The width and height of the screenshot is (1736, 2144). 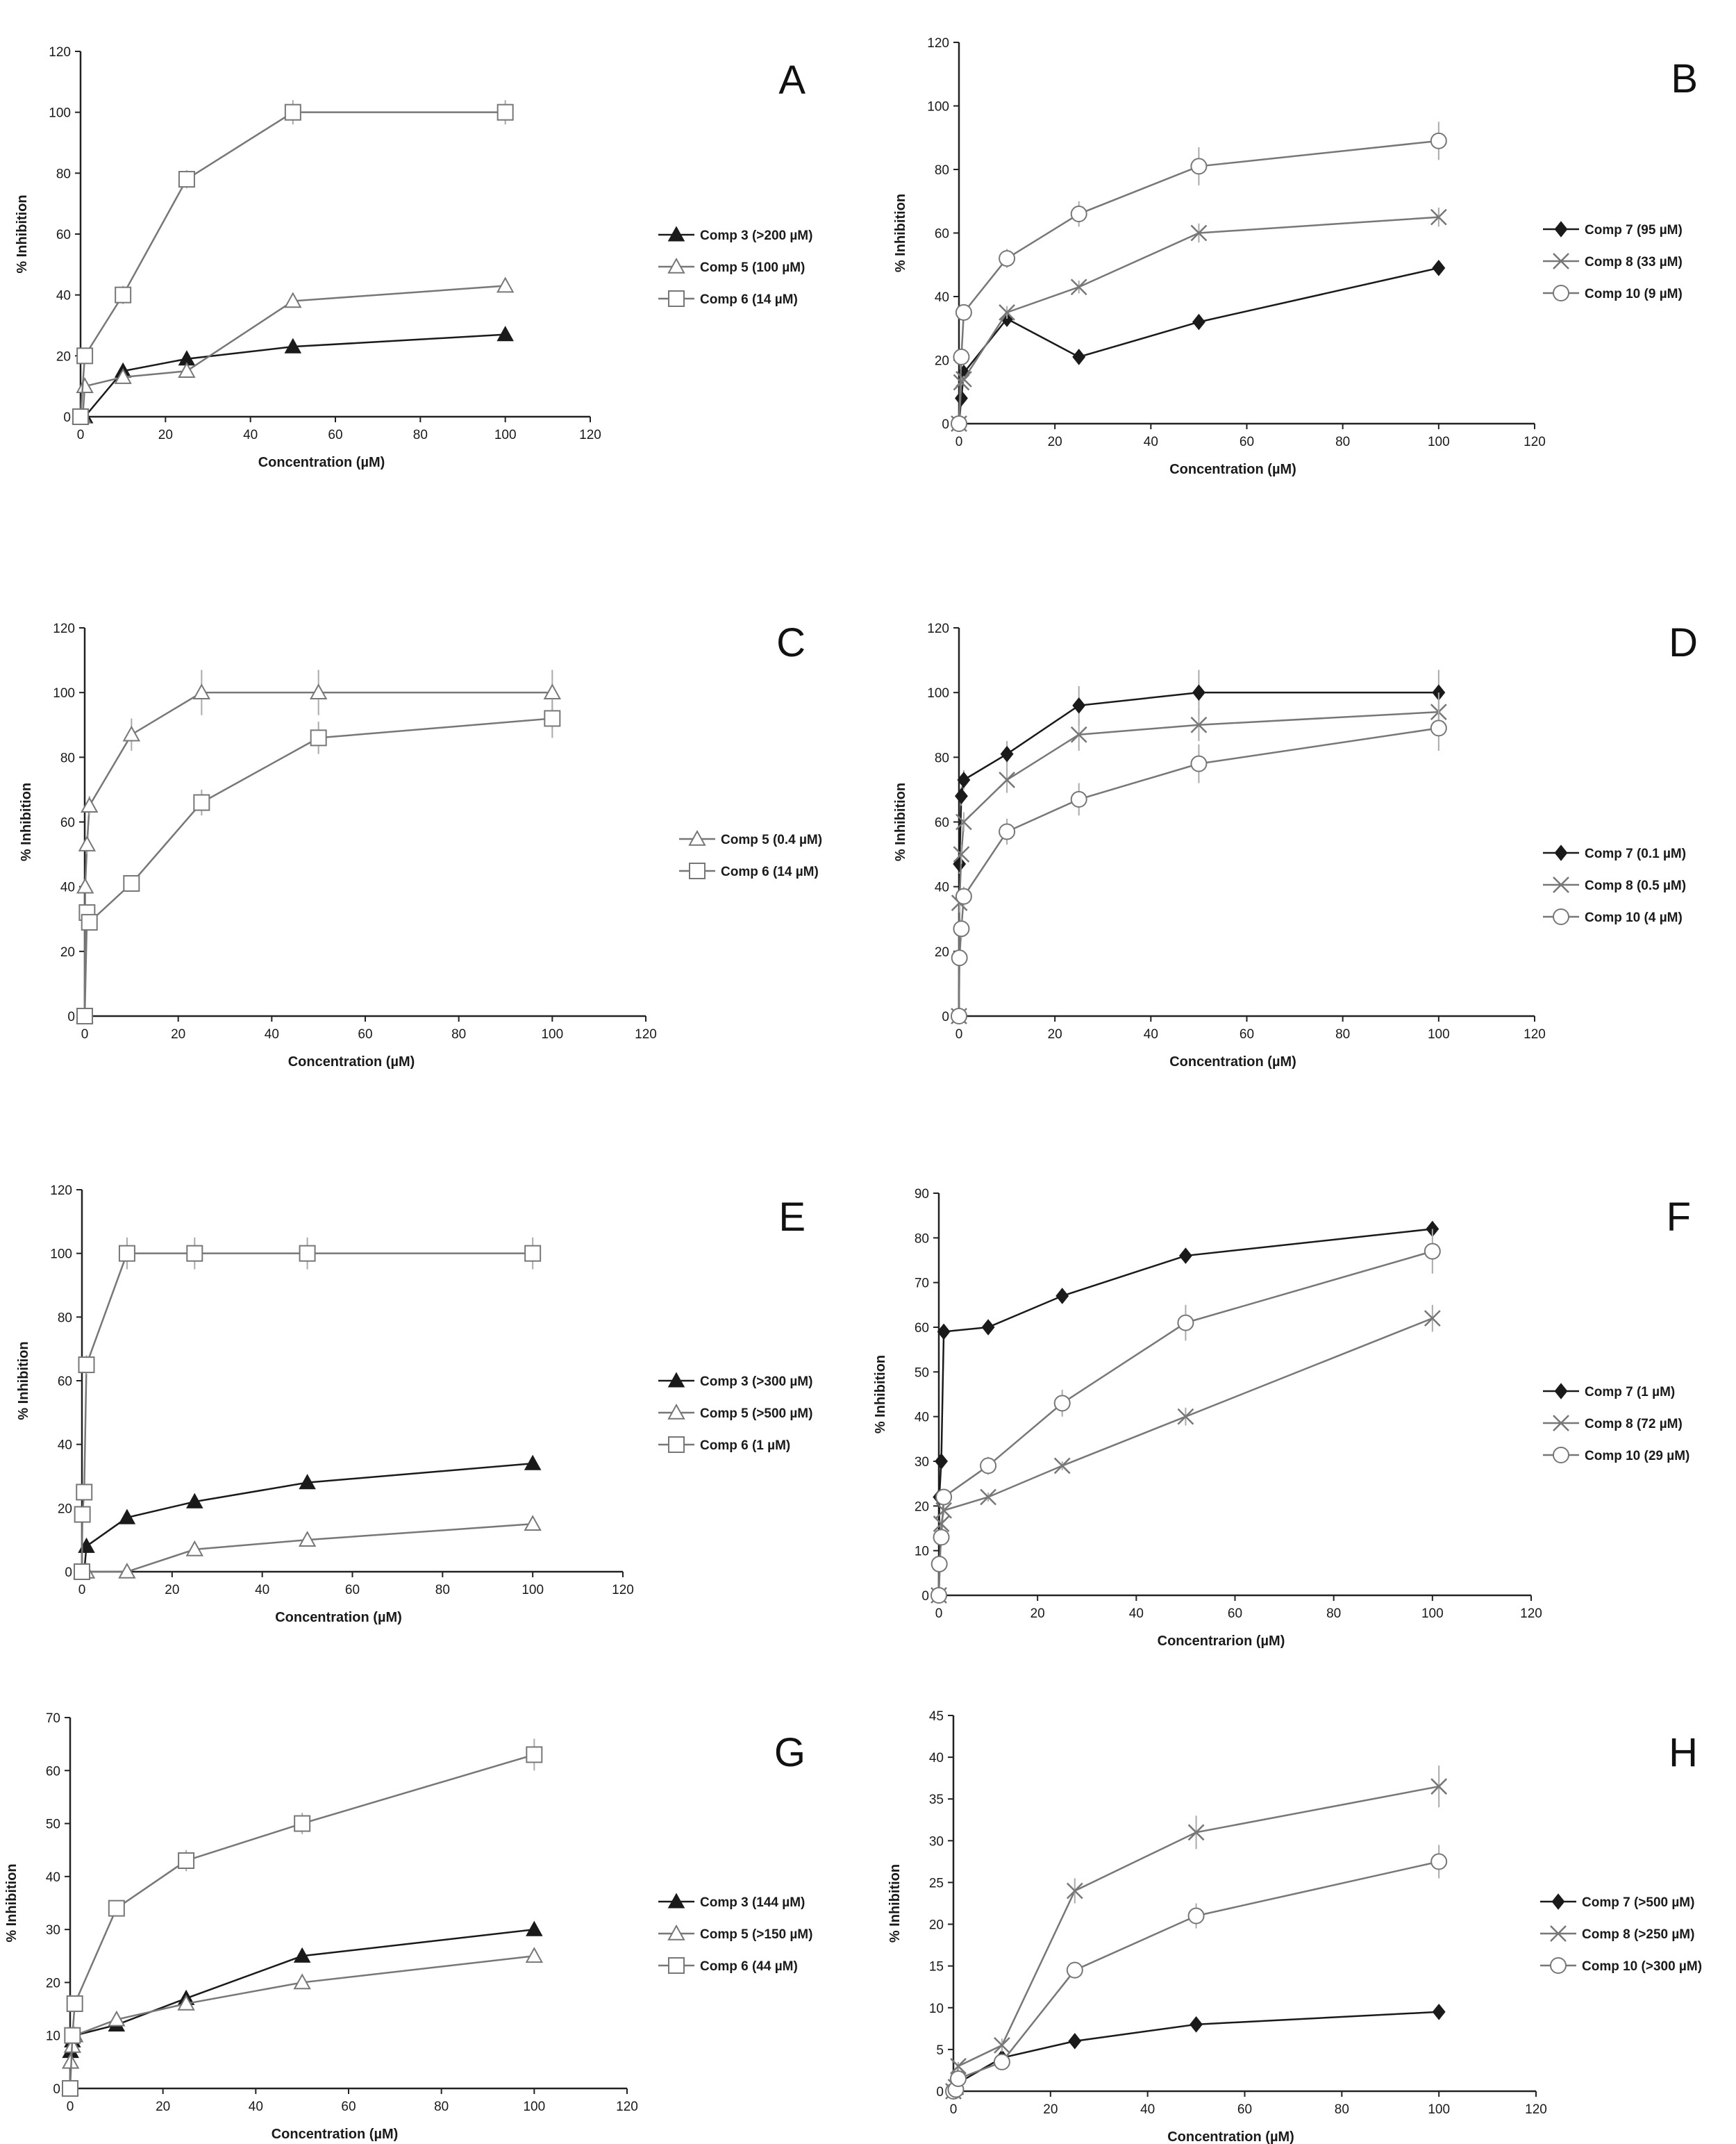 I want to click on y-tick-label: 40, so click(x=922, y=1418).